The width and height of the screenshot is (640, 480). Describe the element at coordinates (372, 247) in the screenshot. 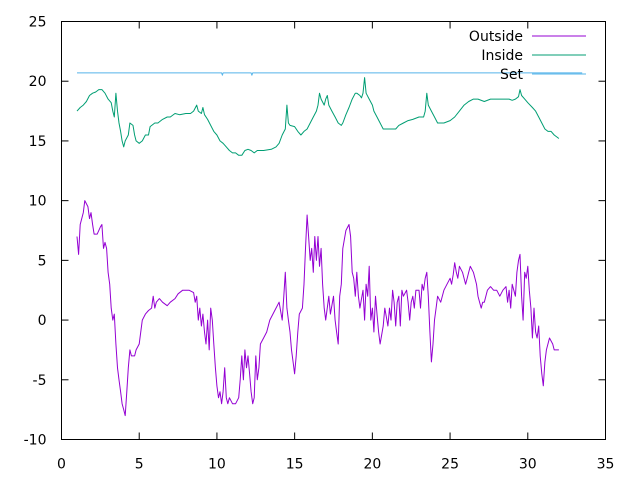

I see `x-tick: 20` at that location.